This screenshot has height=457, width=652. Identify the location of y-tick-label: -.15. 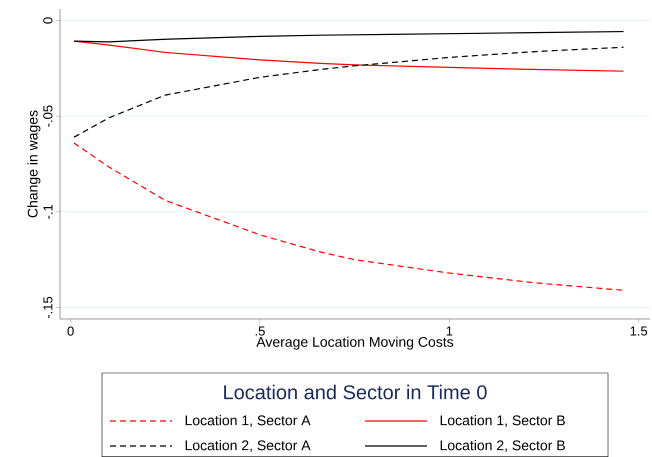
(47, 307).